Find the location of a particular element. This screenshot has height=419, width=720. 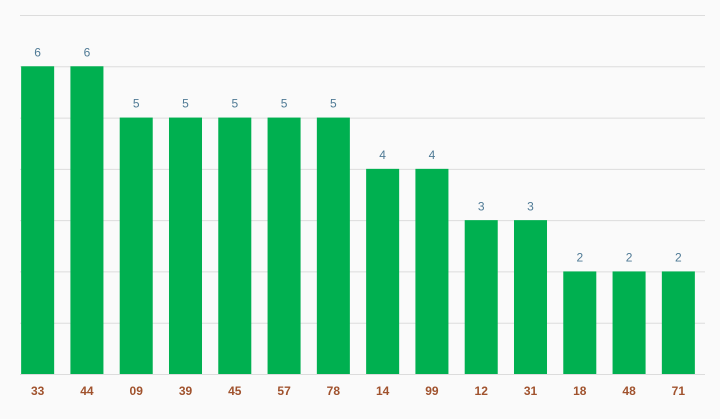

x-tick-label: 14 is located at coordinates (383, 391).